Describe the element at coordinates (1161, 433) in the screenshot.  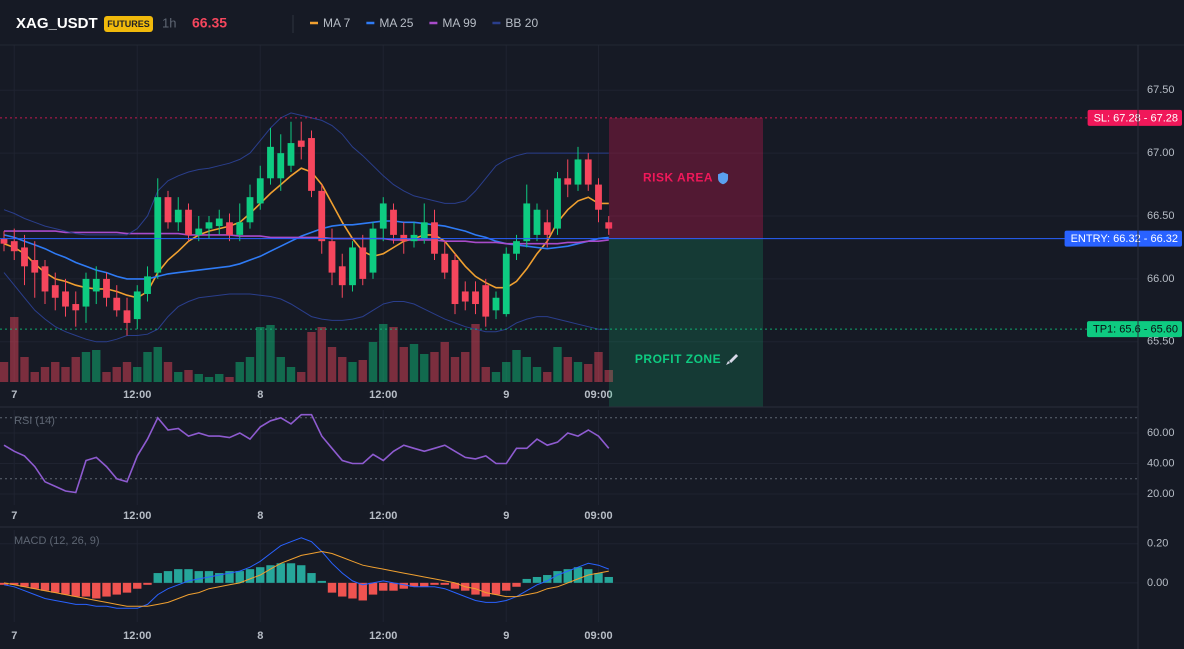
I see `y-tick-label: 60.00` at that location.